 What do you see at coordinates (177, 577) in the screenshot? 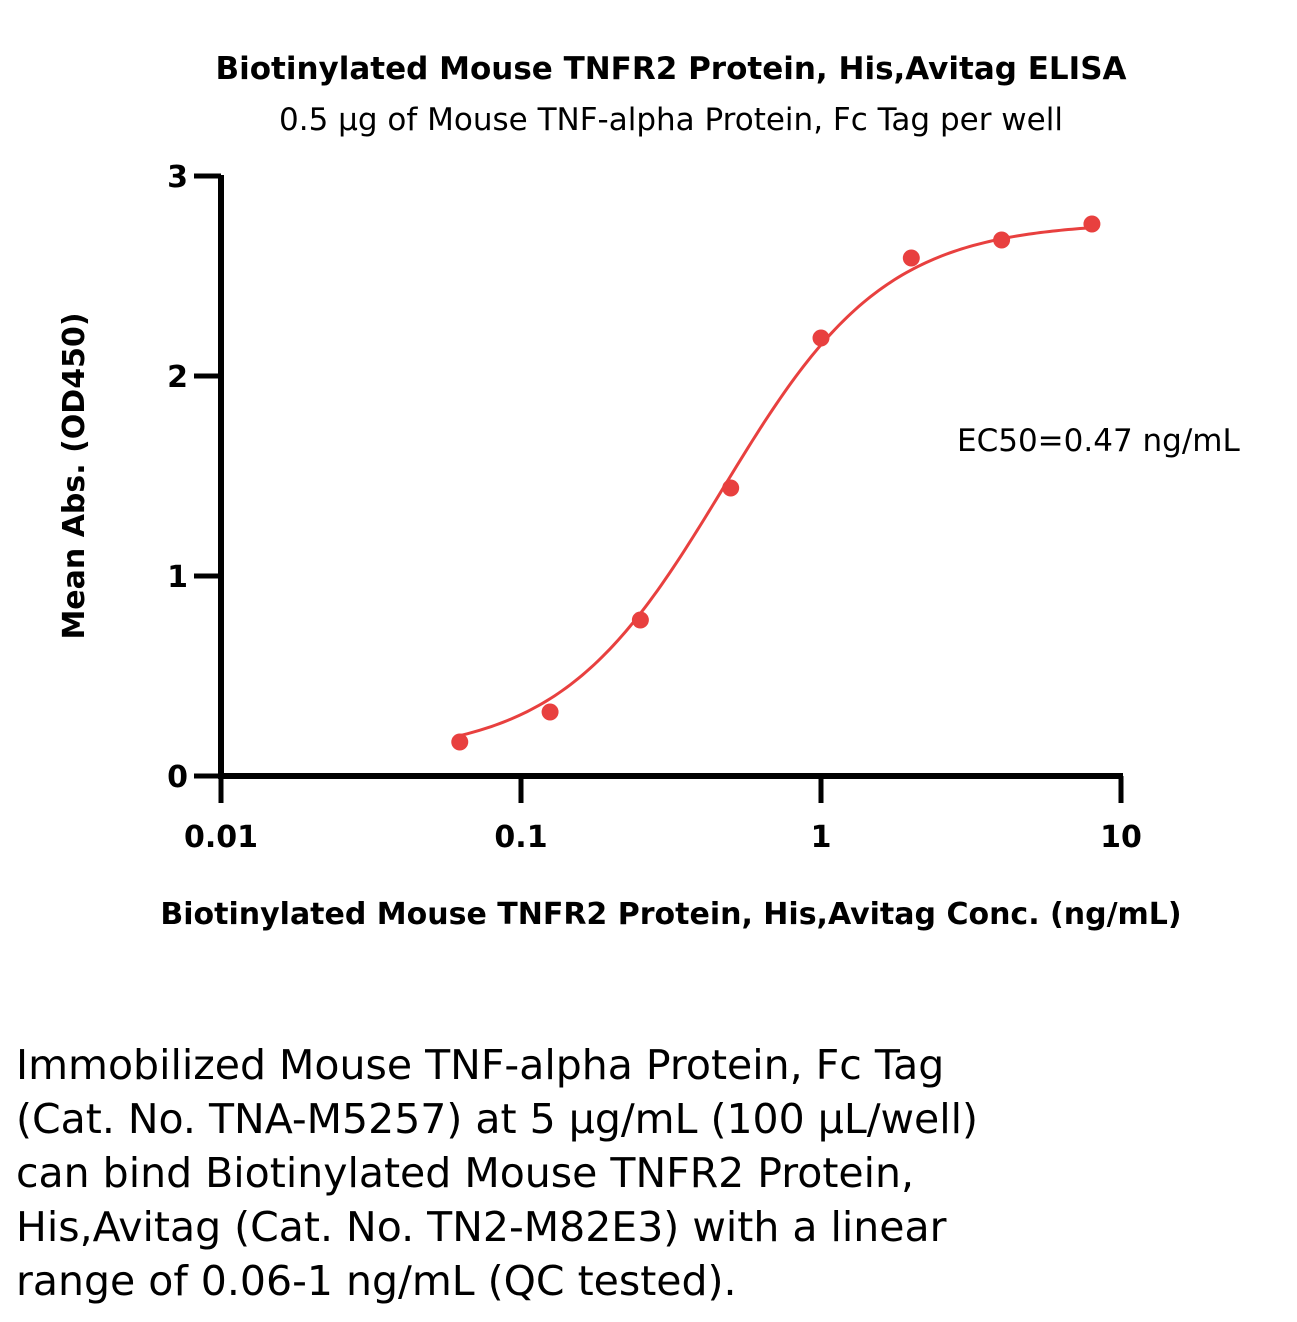
I see `y-tick-label: 1` at bounding box center [177, 577].